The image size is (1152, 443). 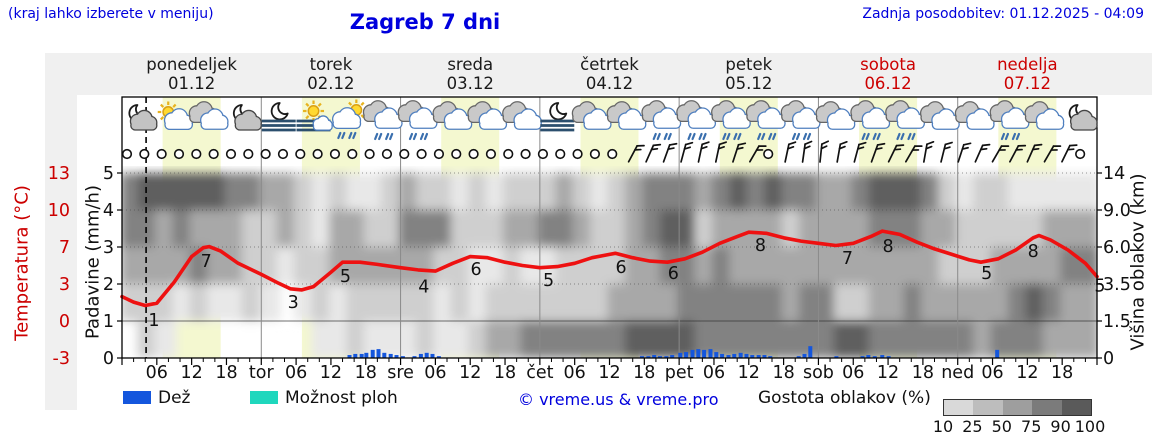 What do you see at coordinates (153, 321) in the screenshot?
I see `svg-text: 1` at bounding box center [153, 321].